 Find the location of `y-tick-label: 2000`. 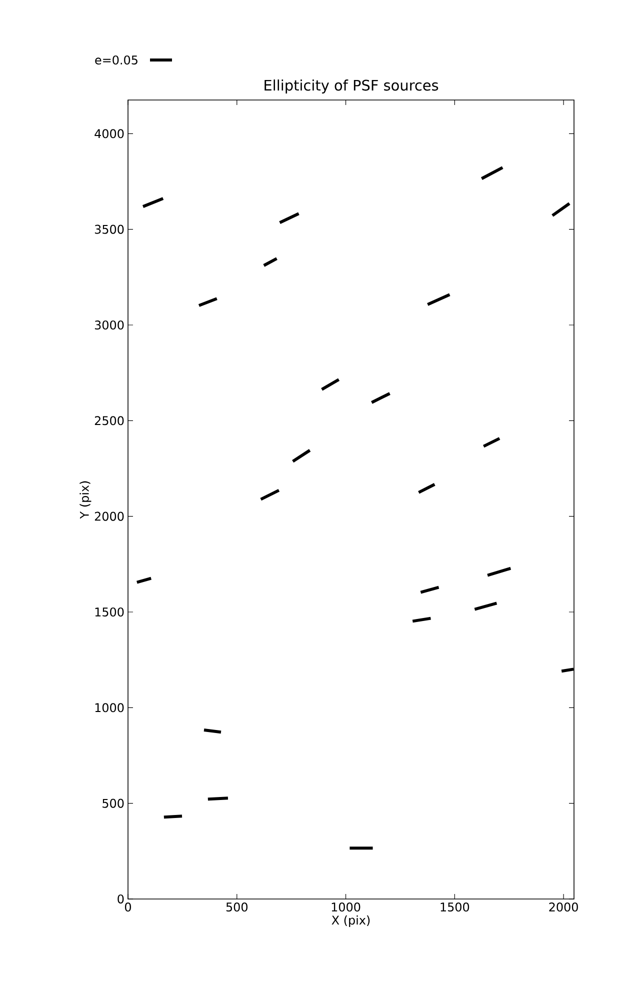

y-tick-label: 2000 is located at coordinates (109, 516).